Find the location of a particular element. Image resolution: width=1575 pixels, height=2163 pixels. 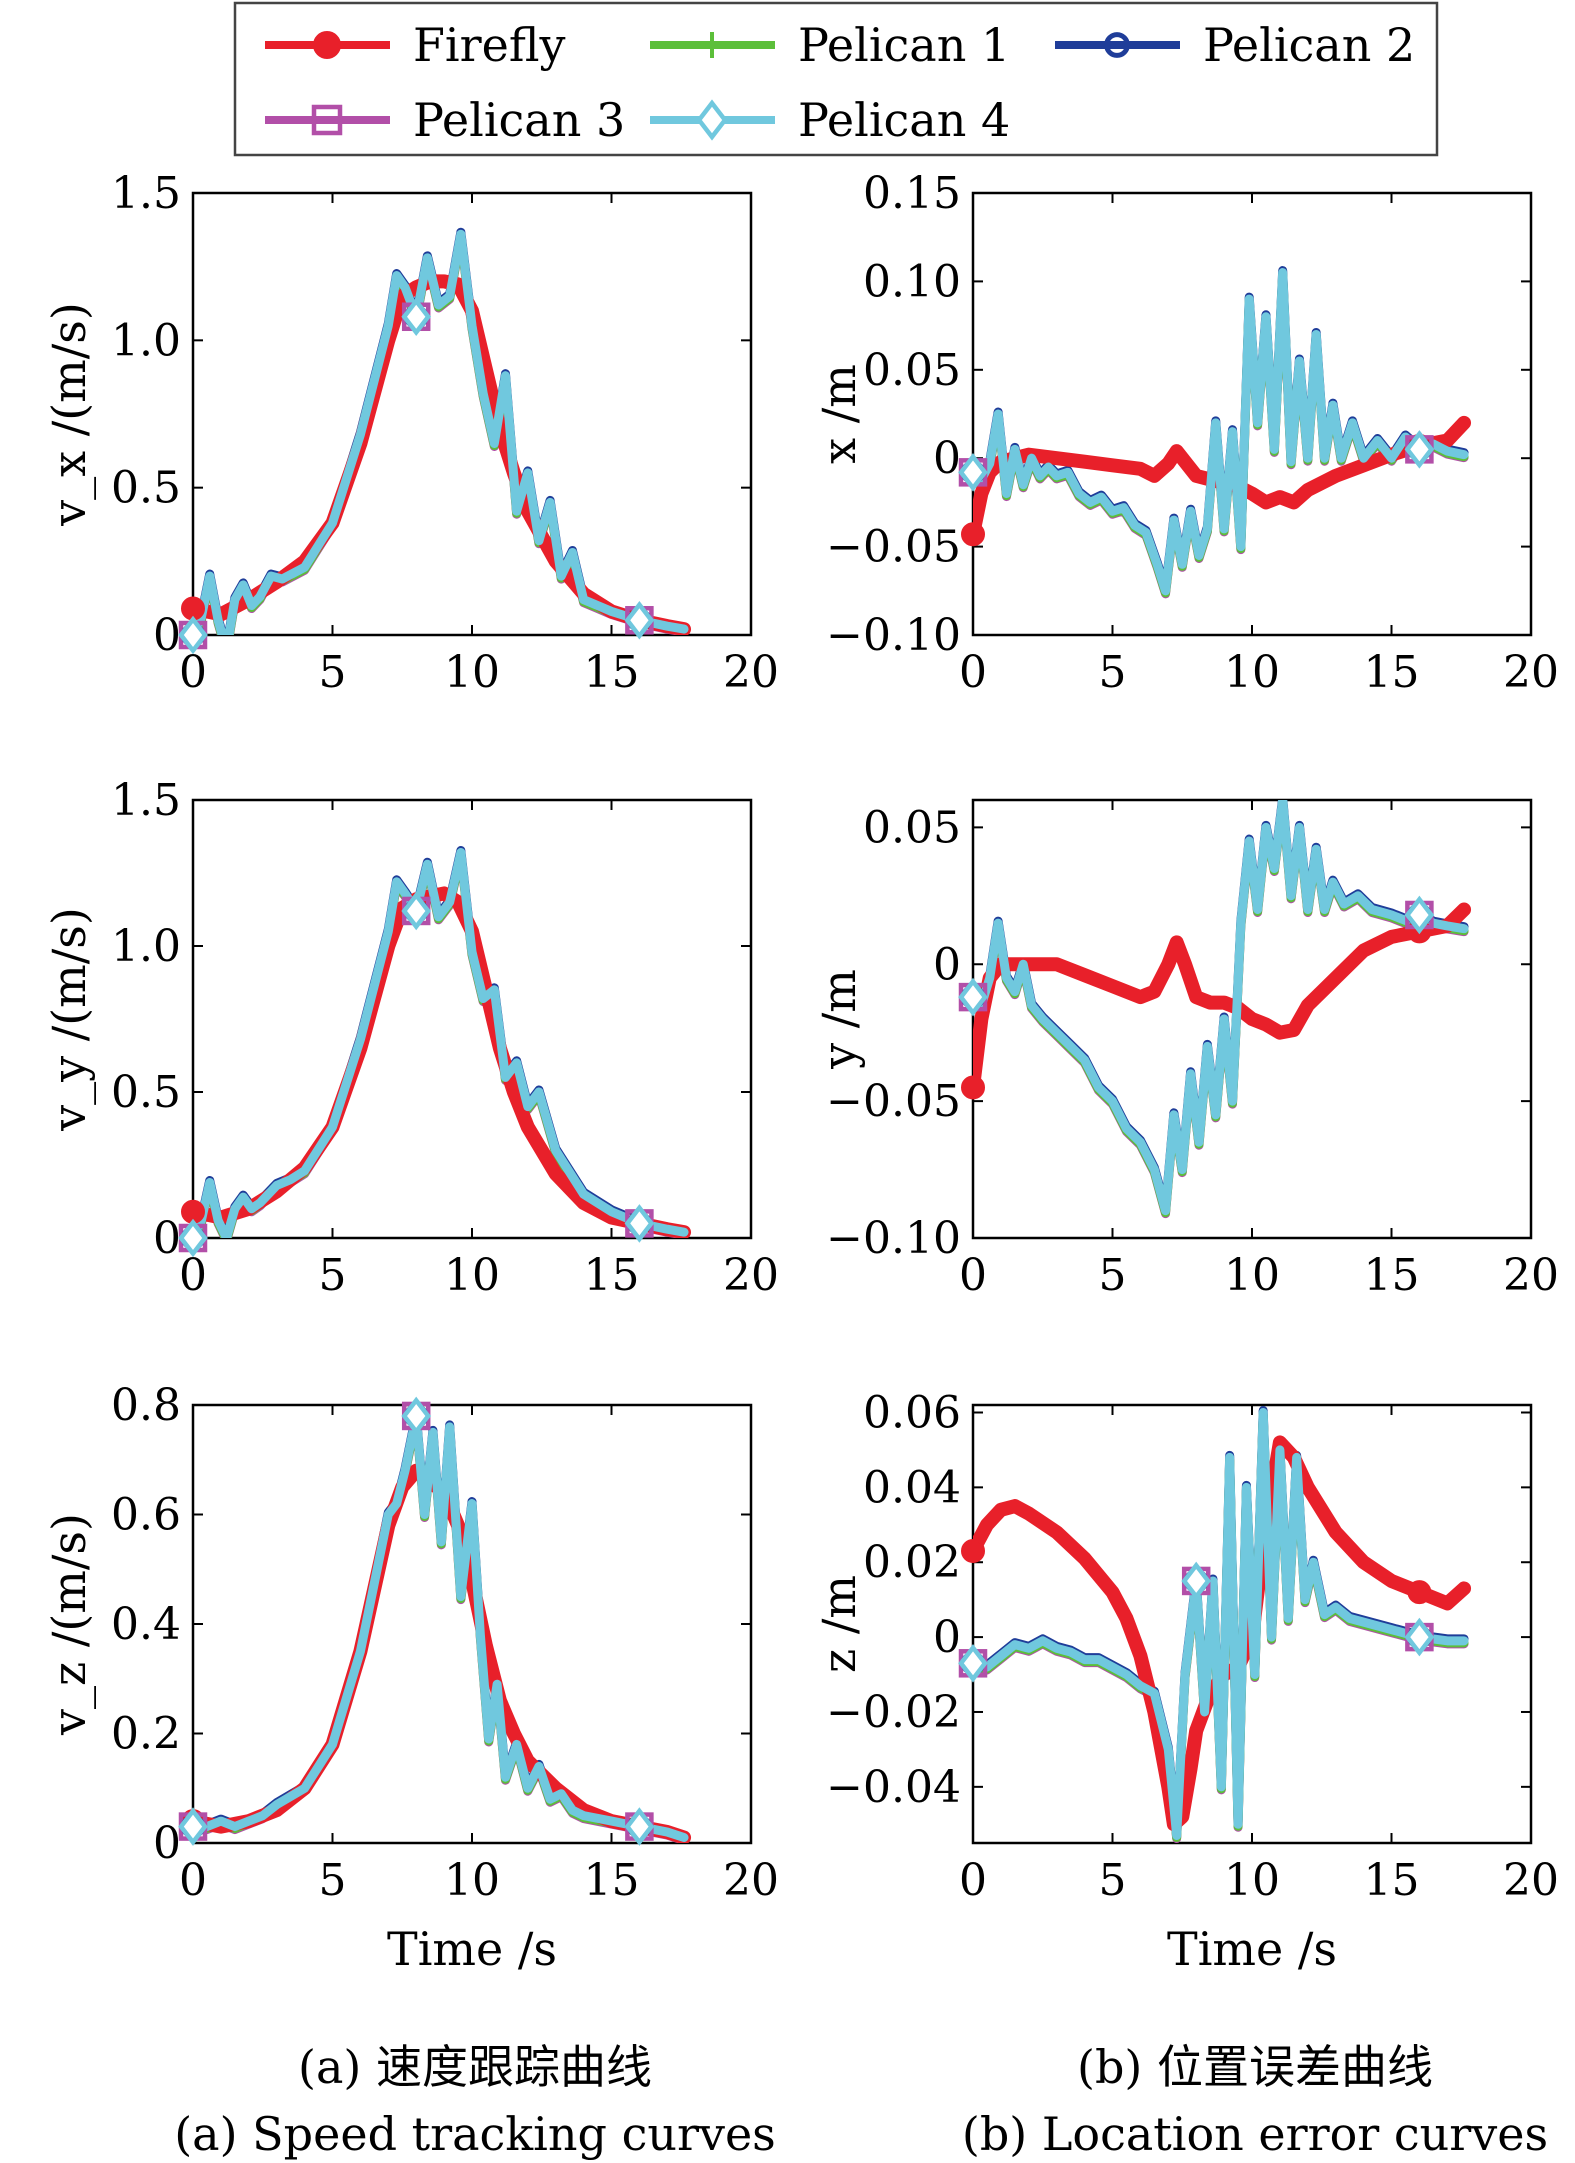

series-group-vx is located at coordinates (442, 431).